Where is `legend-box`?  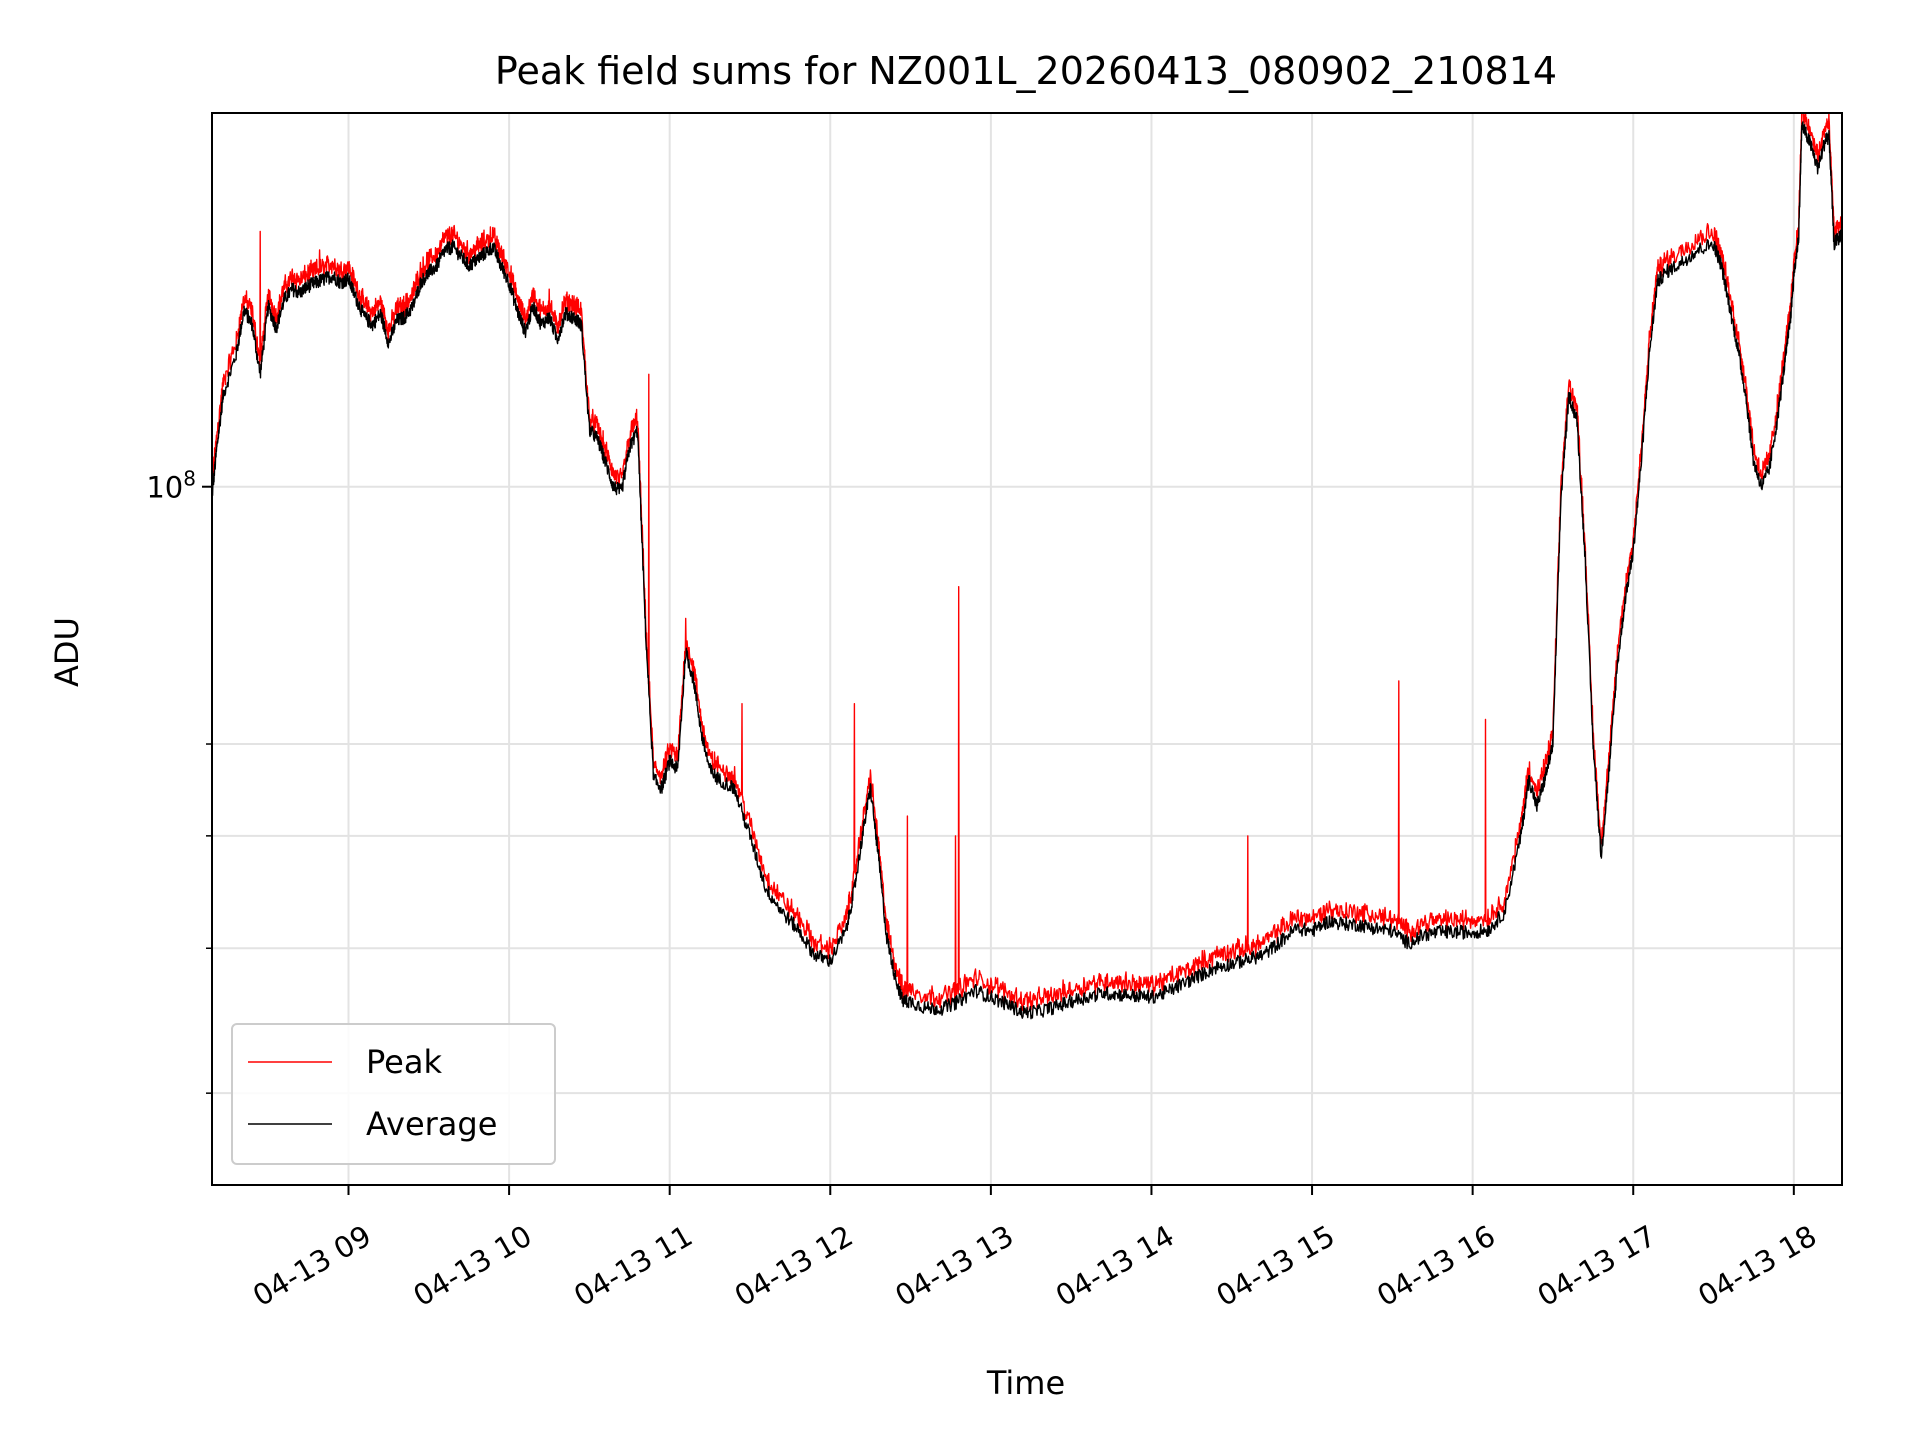
legend-box is located at coordinates (393, 1094).